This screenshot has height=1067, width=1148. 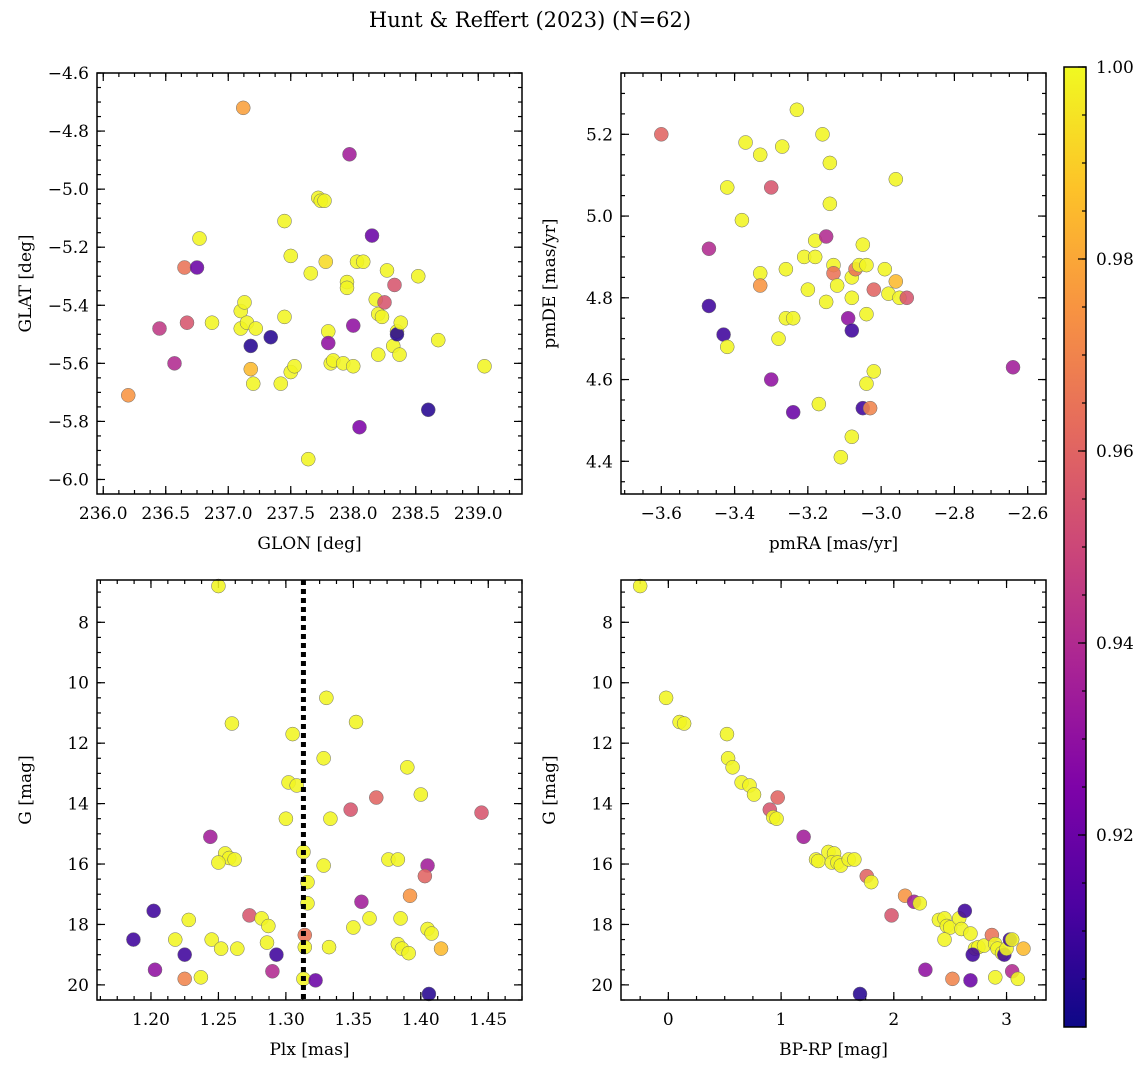 I want to click on y-tick-label: 10, so click(x=78, y=684).